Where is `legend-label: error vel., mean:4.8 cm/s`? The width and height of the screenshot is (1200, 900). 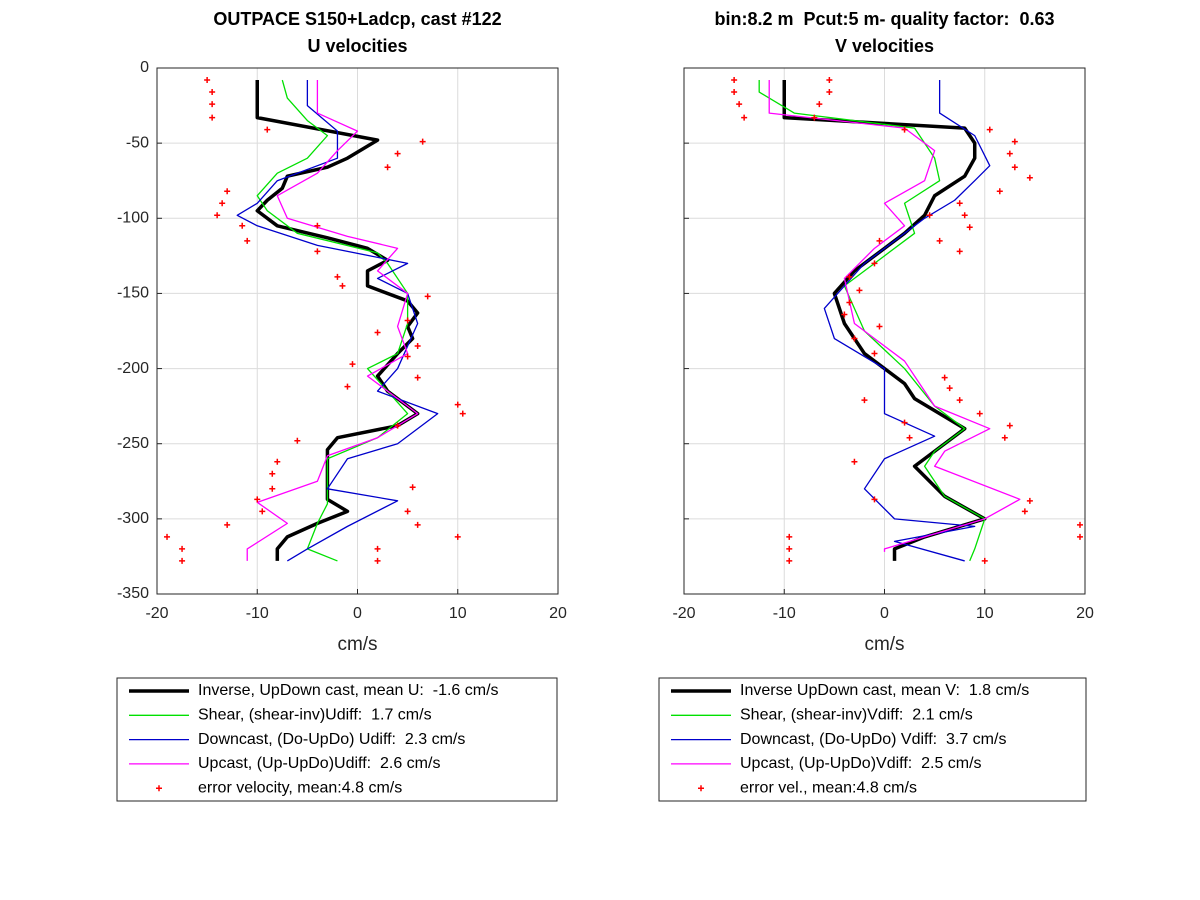 legend-label: error vel., mean:4.8 cm/s is located at coordinates (828, 787).